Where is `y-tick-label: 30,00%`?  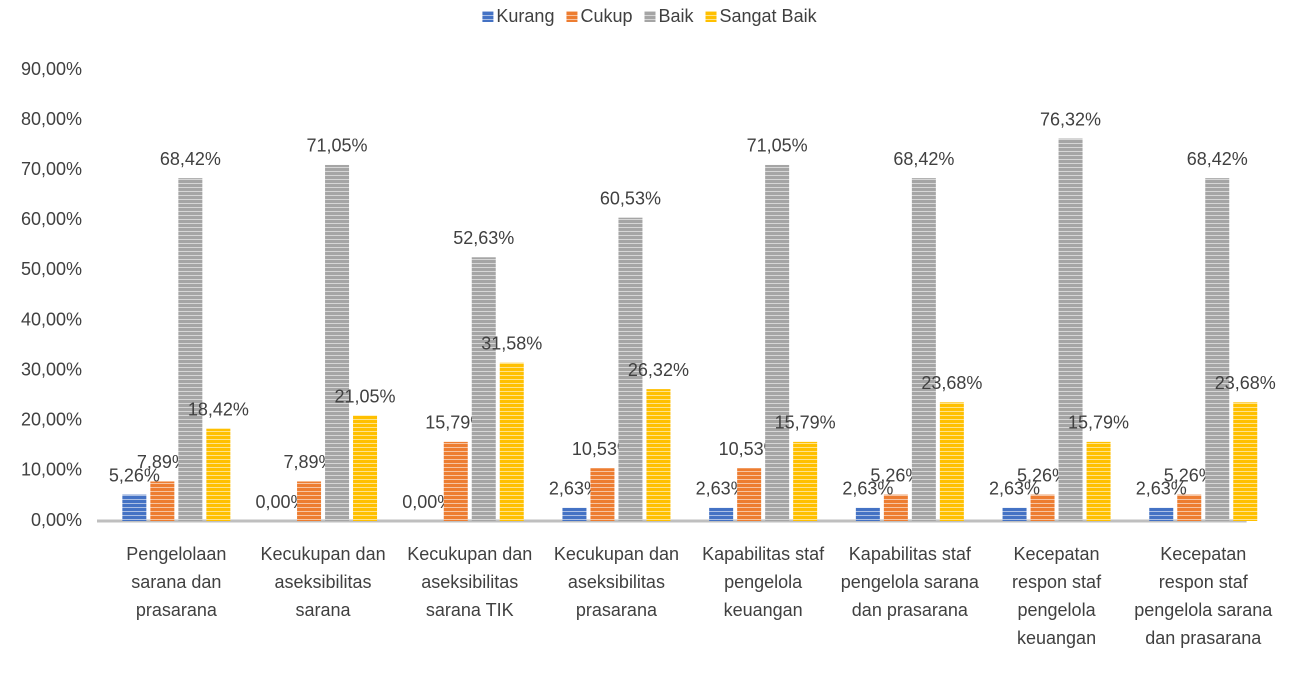
y-tick-label: 30,00% is located at coordinates (51, 369).